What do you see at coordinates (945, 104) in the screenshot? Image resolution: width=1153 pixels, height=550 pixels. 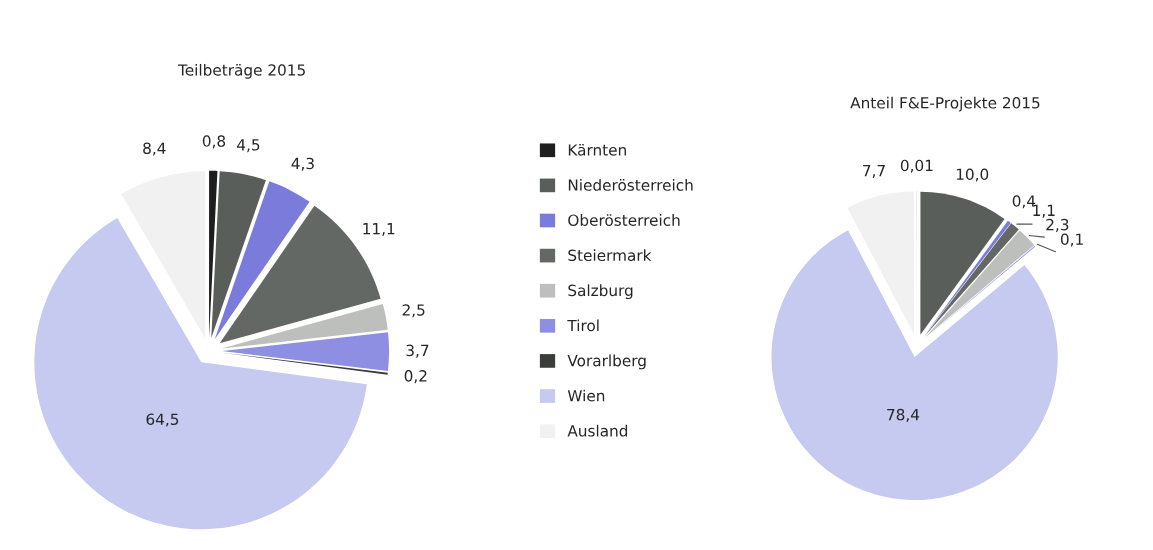 I see `chart-title: Anteil F&E-Projekte 2015` at bounding box center [945, 104].